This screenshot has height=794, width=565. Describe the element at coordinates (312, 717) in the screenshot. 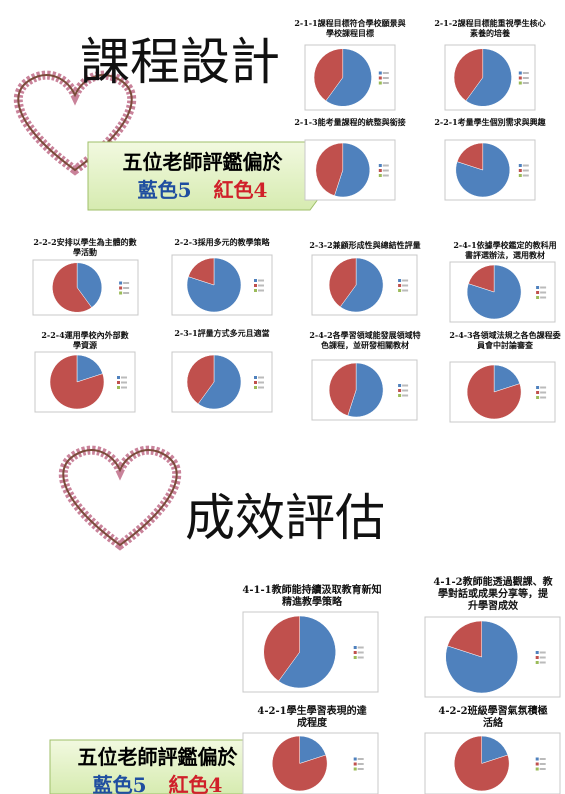

I see `chart-title: 4-2-1學生學習表現的達 成程度` at that location.